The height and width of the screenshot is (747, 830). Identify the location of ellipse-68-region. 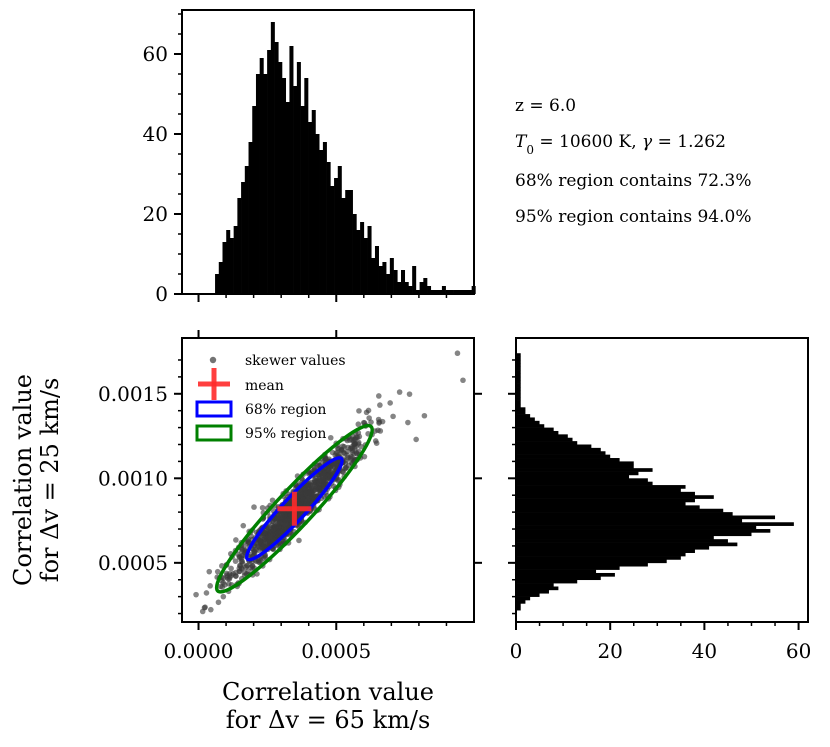
(294, 509).